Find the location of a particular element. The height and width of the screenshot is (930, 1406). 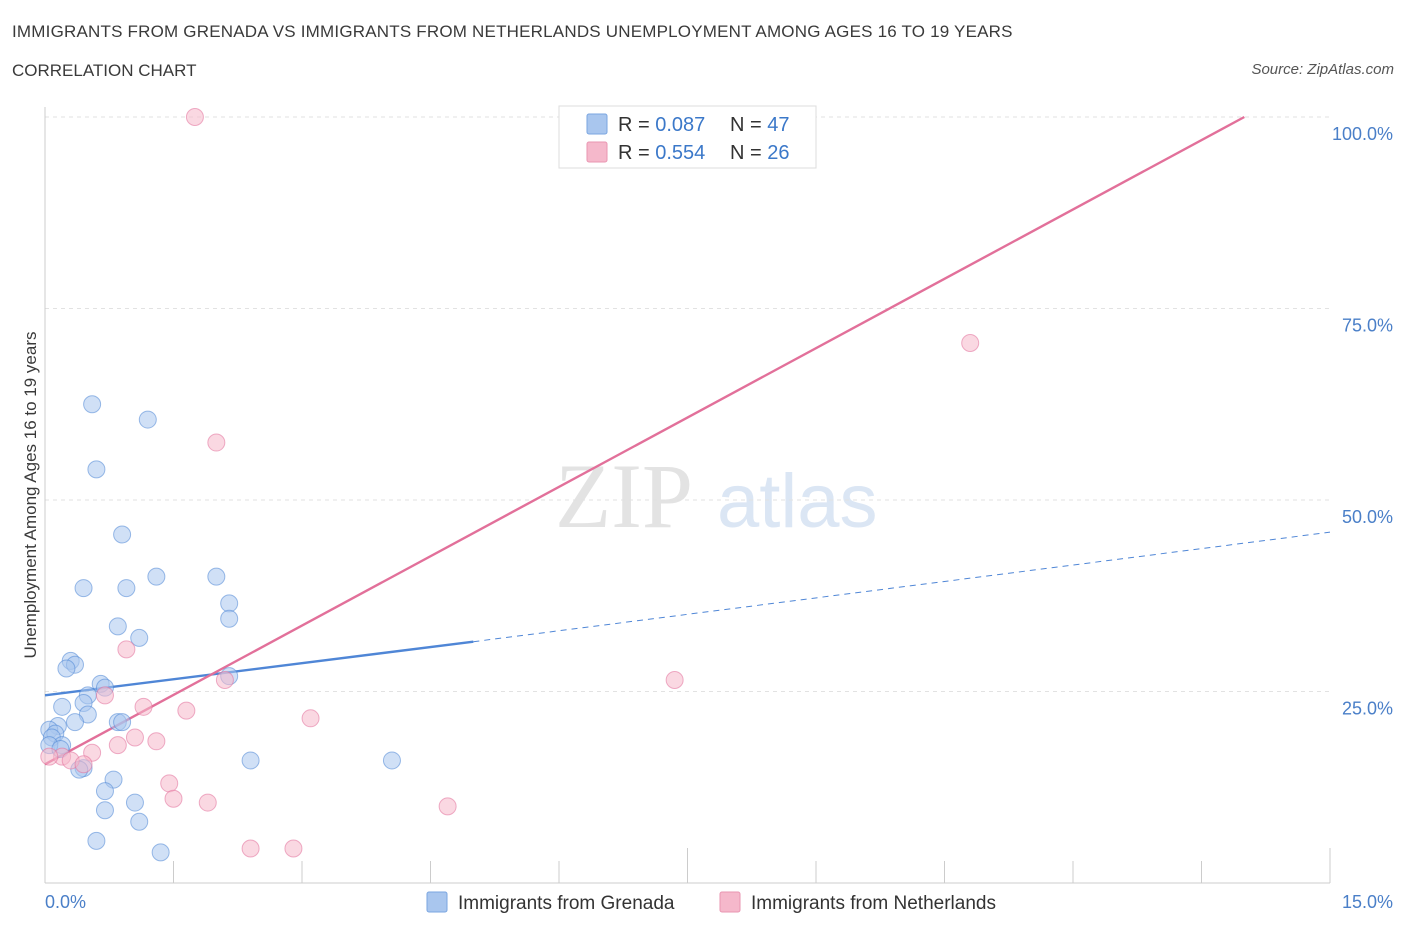

series-legend-label-grenada: Immigrants from Grenada is located at coordinates (566, 903).